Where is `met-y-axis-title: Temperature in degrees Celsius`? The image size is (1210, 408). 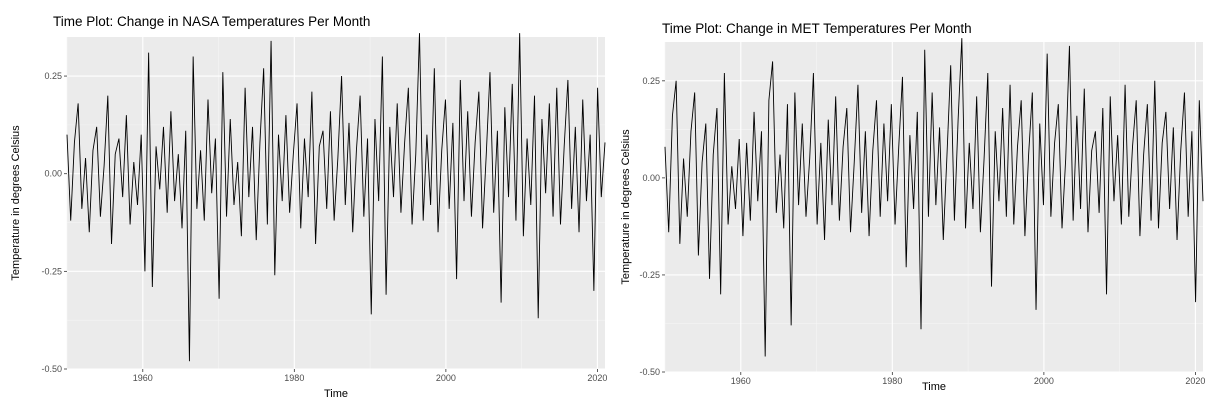
met-y-axis-title: Temperature in degrees Celsius is located at coordinates (626, 207).